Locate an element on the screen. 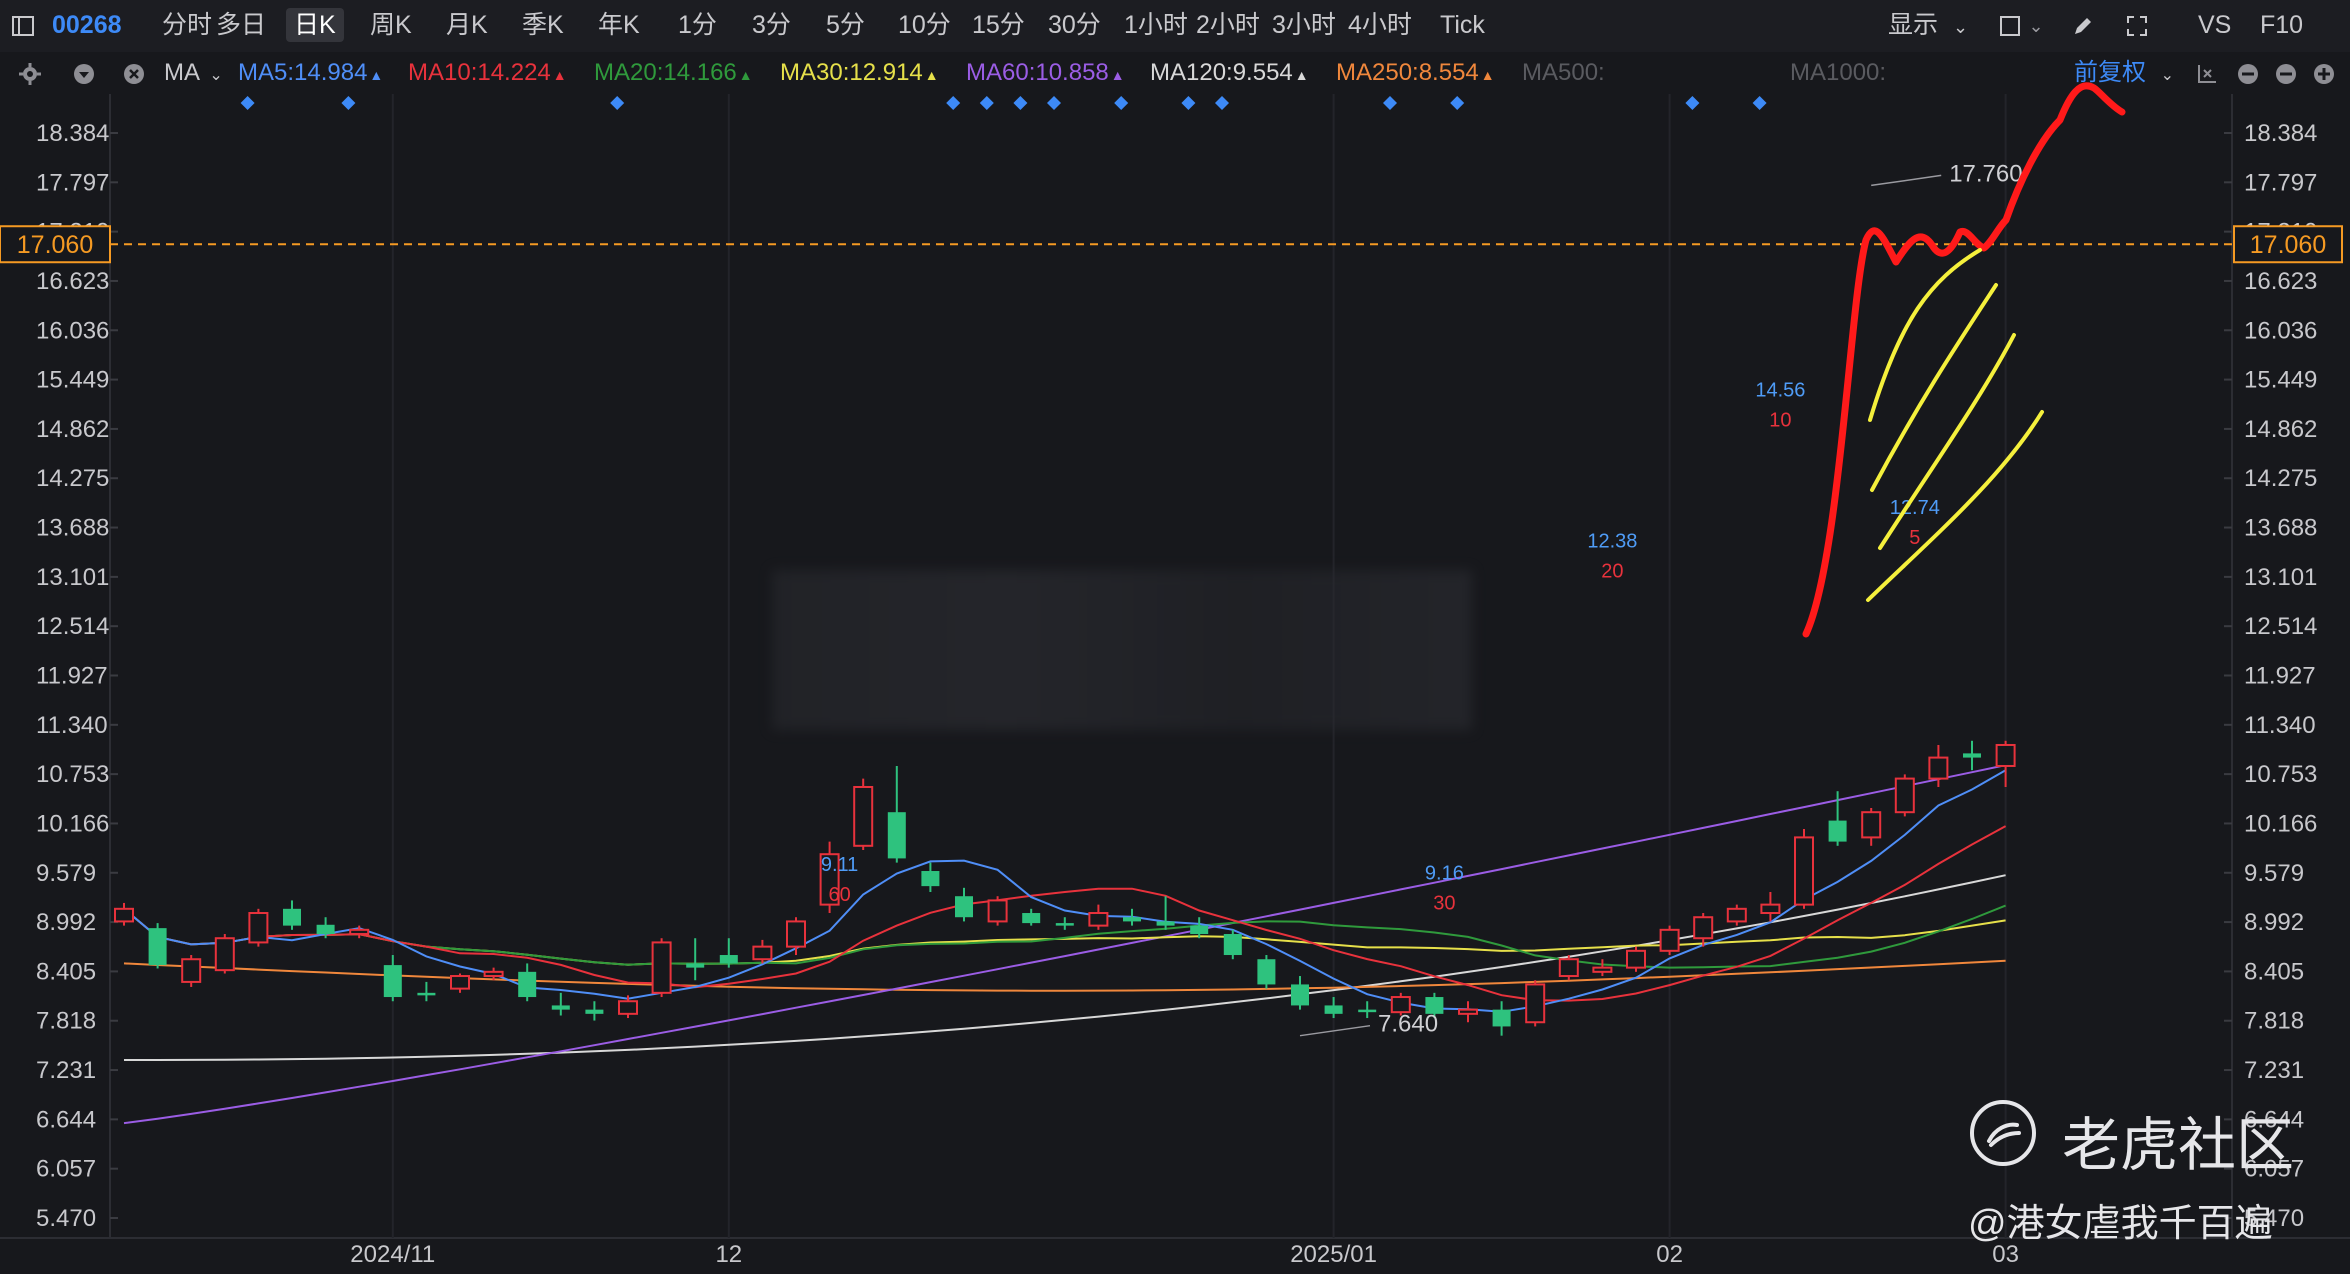 This screenshot has width=2350, height=1274. y-tick-label-left: 7.231 is located at coordinates (66, 1070).